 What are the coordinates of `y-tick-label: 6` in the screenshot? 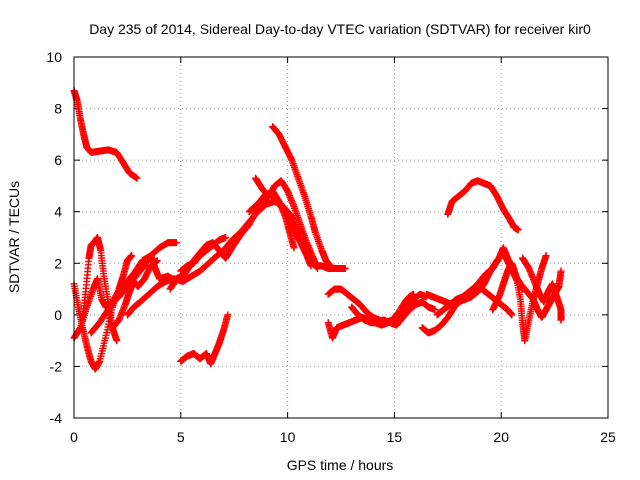 It's located at (58, 160).